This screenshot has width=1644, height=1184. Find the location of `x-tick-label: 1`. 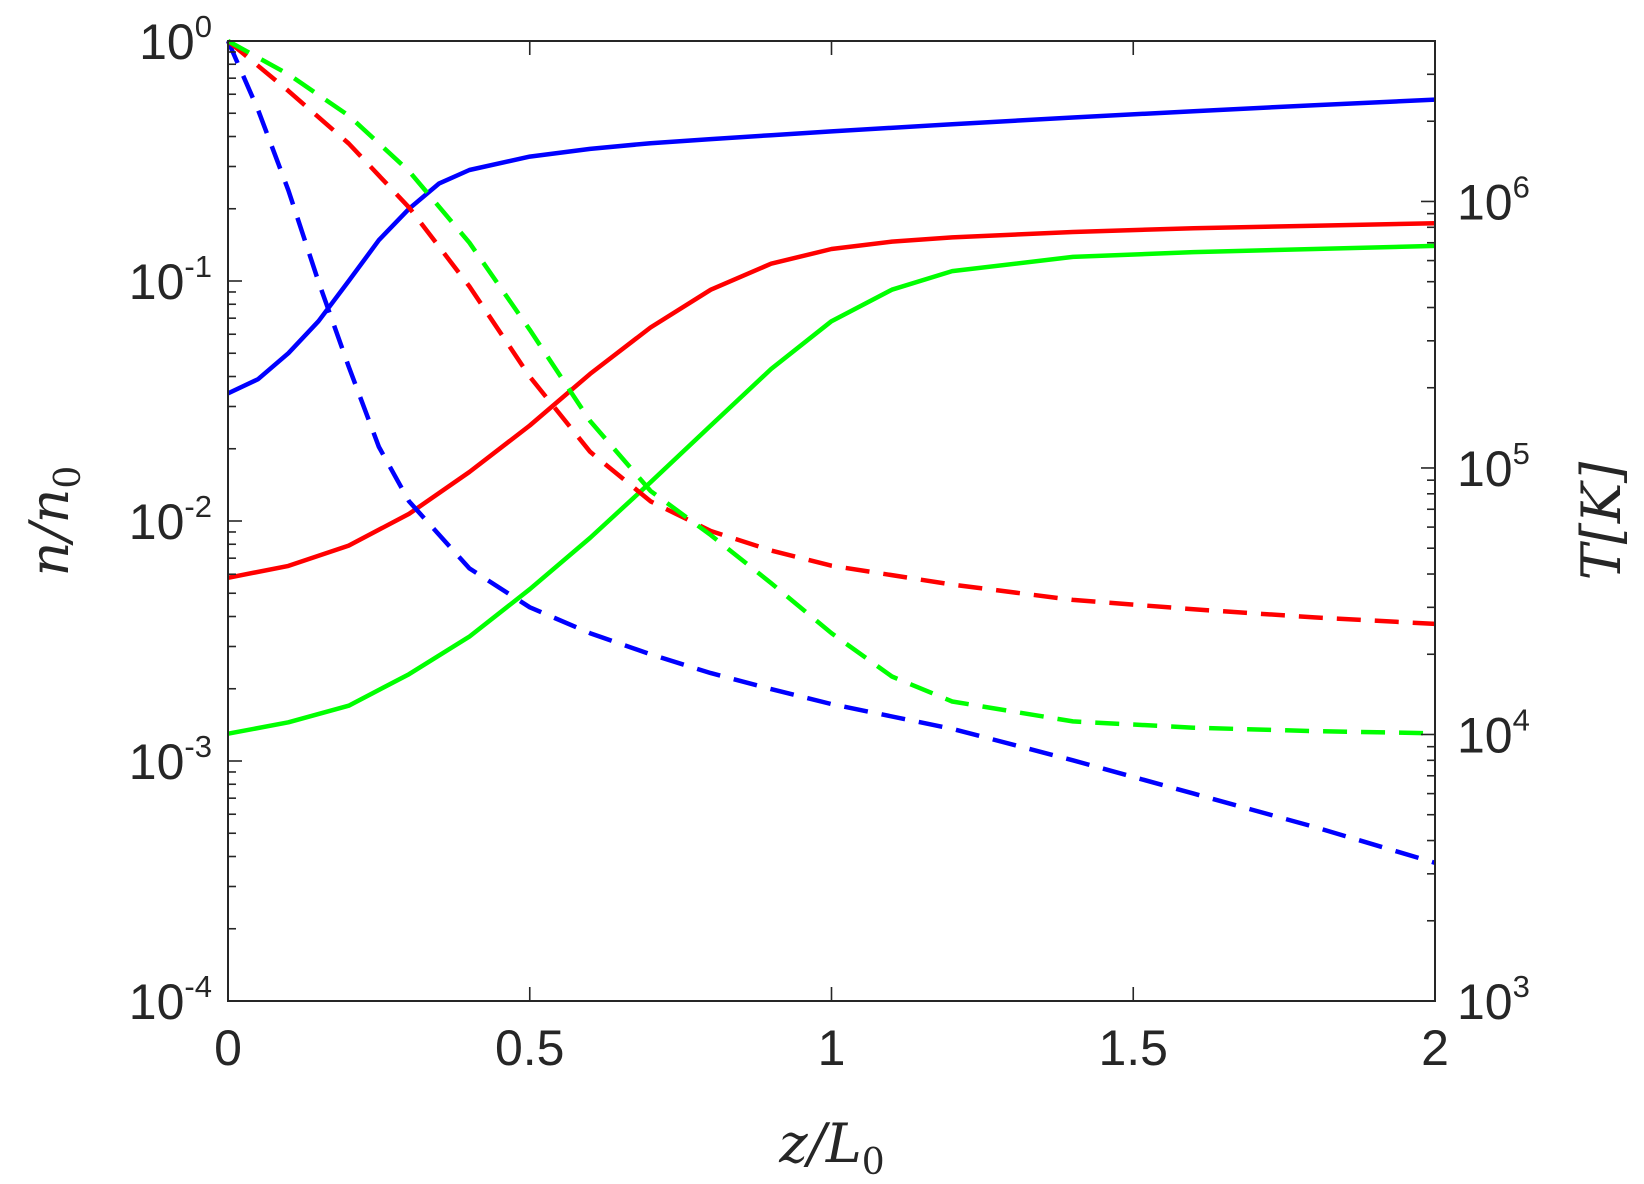

x-tick-label: 1 is located at coordinates (832, 1048).